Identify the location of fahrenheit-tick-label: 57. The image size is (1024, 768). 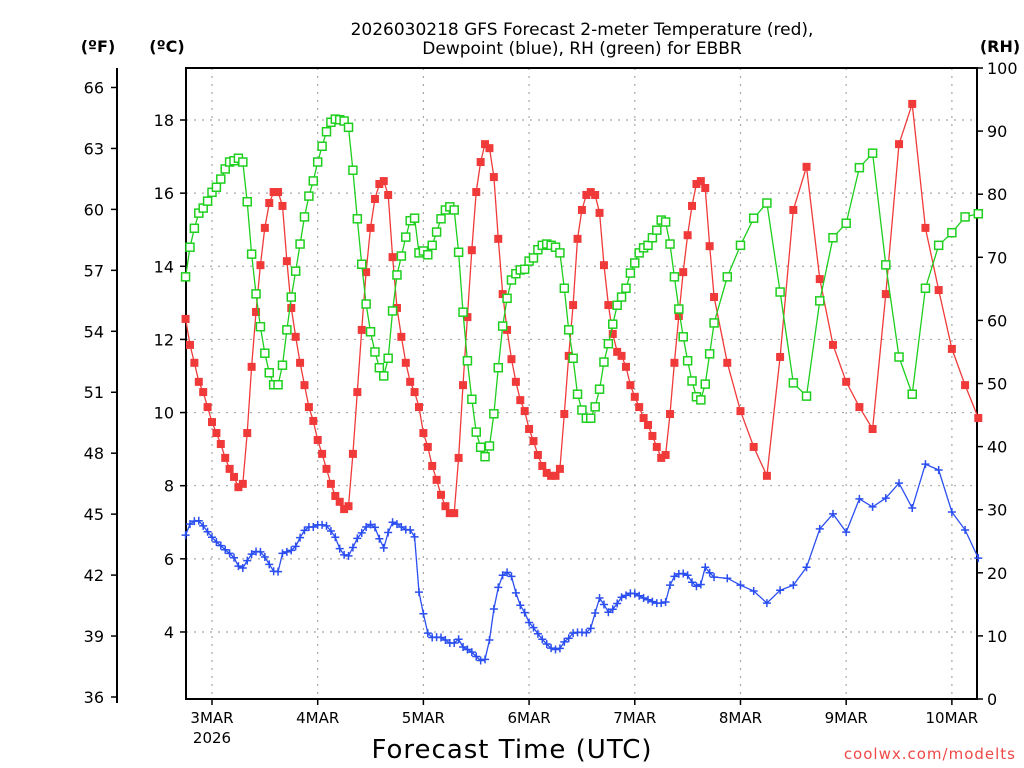
(94, 270).